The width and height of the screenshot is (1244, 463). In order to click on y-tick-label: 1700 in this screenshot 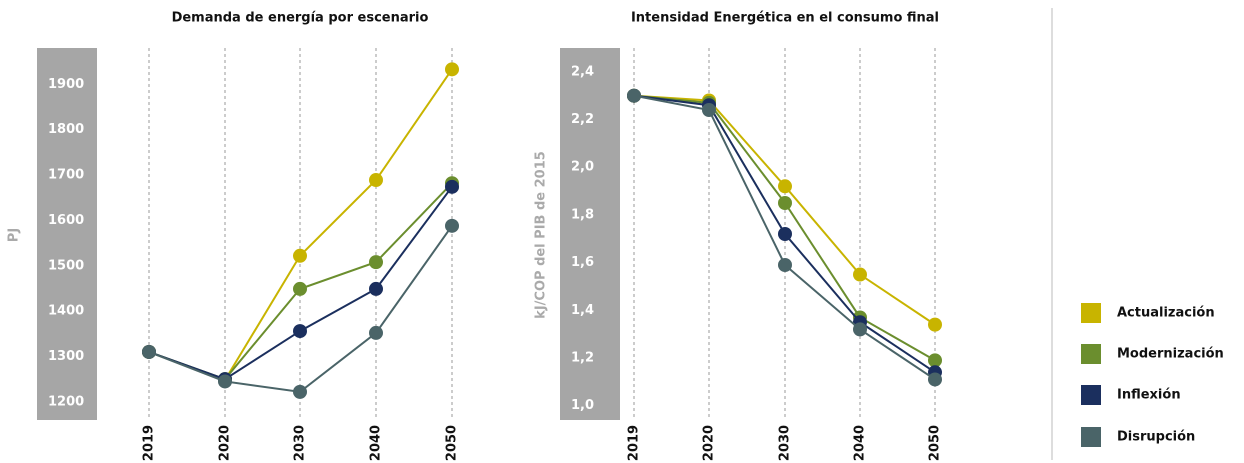, I will do `click(66, 175)`.